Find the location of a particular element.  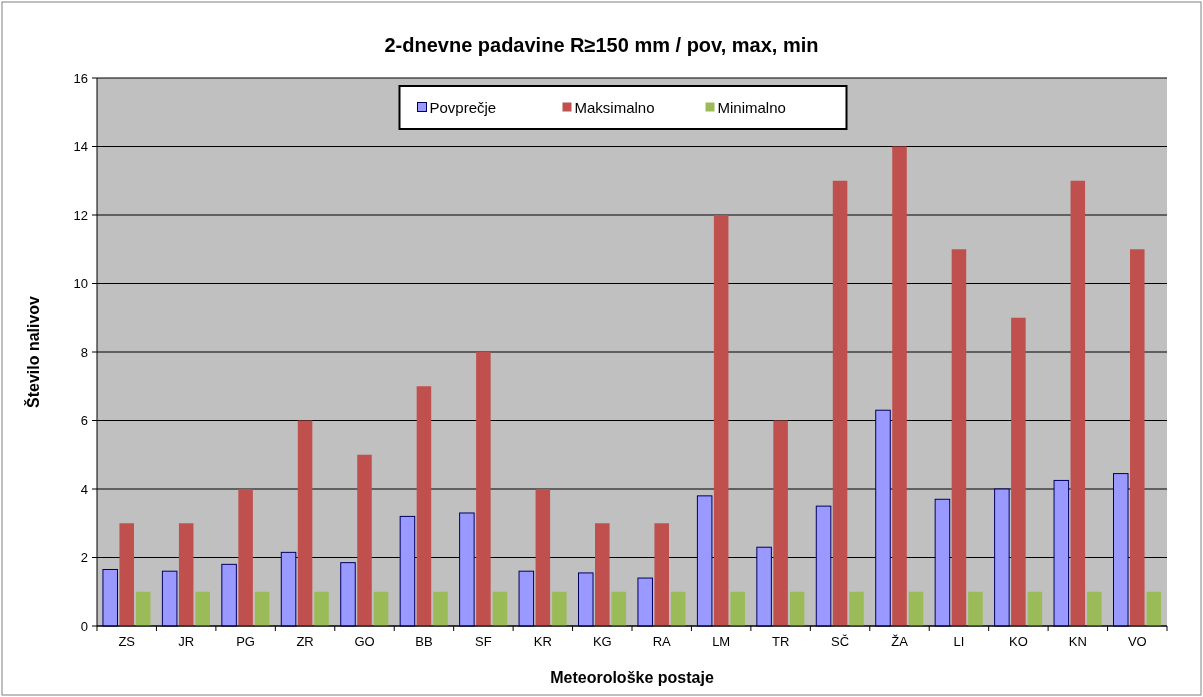

x-tick-label: LM is located at coordinates (721, 641).